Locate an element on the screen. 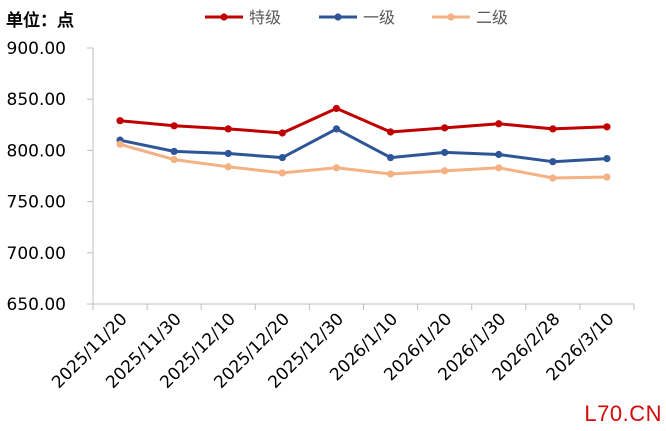  y-tick-label: 850.00 is located at coordinates (36, 100).